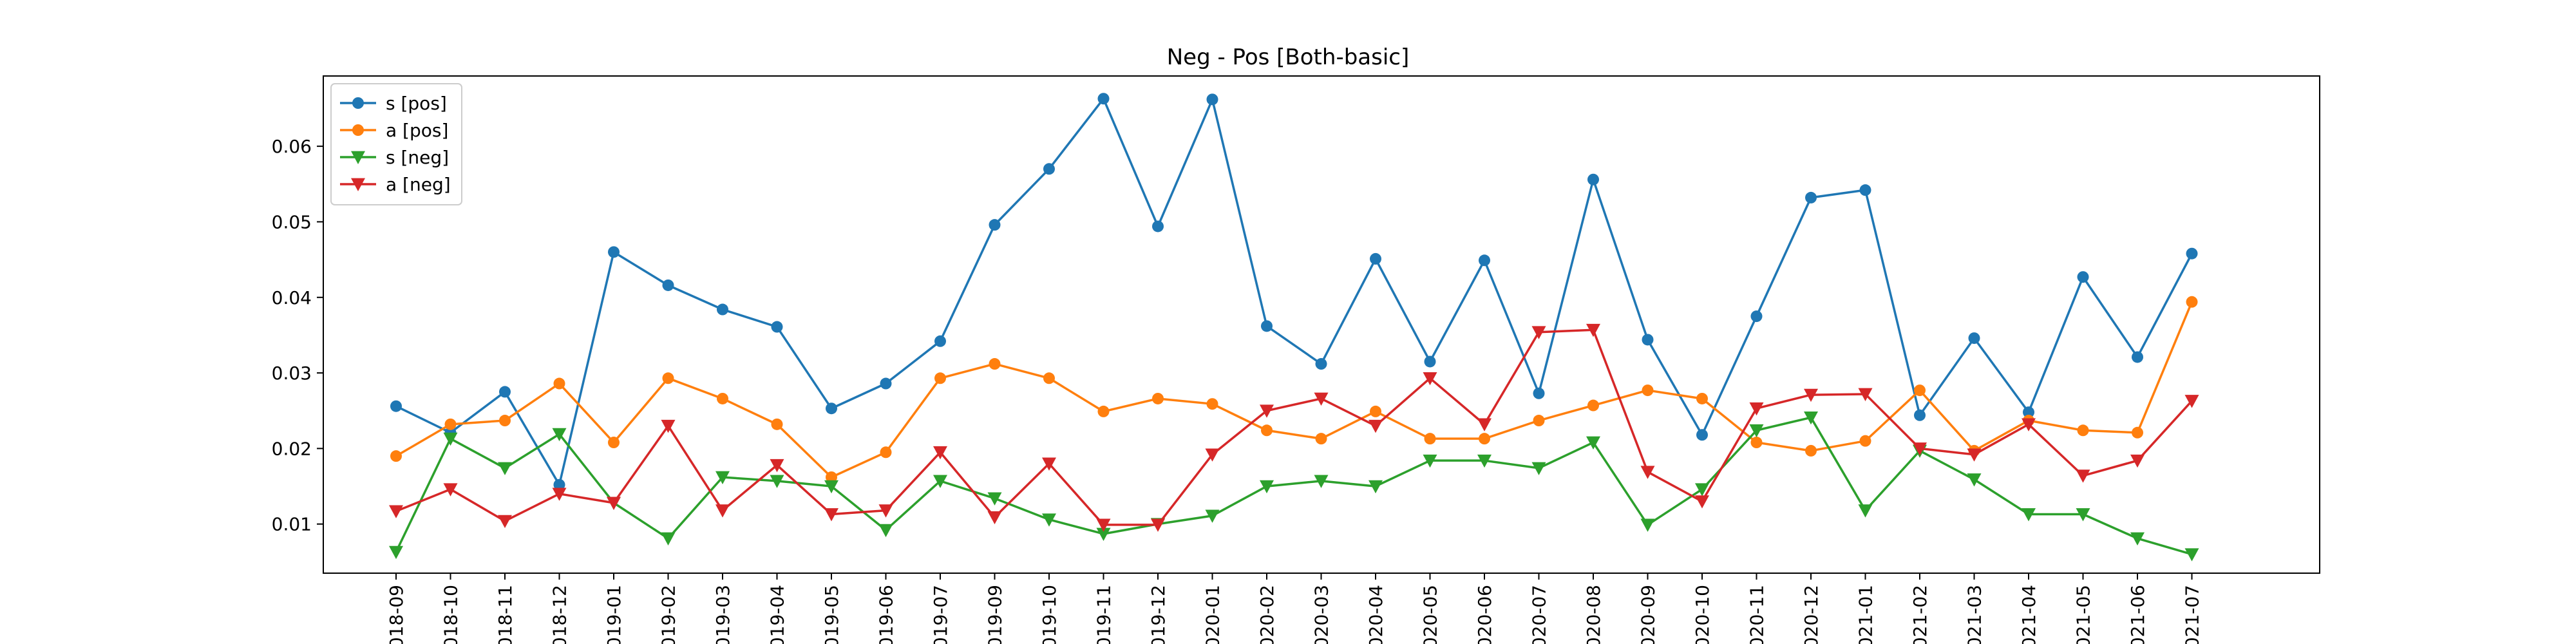 The width and height of the screenshot is (2576, 644). Describe the element at coordinates (292, 524) in the screenshot. I see `y-tick-label: 0.01` at that location.